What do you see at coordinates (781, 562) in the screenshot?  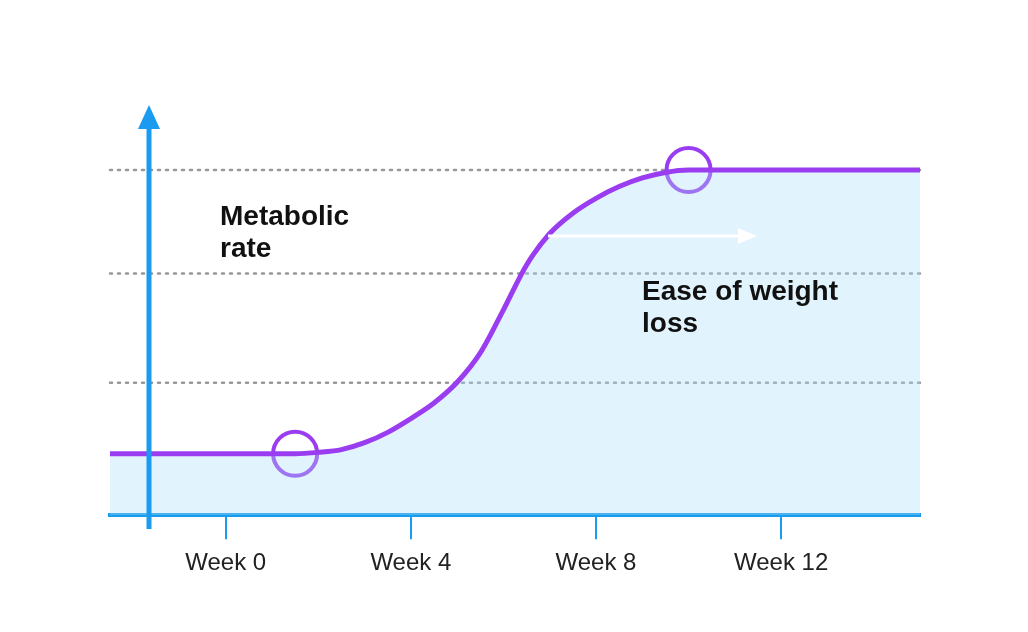 I see `x-tick-label: Week 12` at bounding box center [781, 562].